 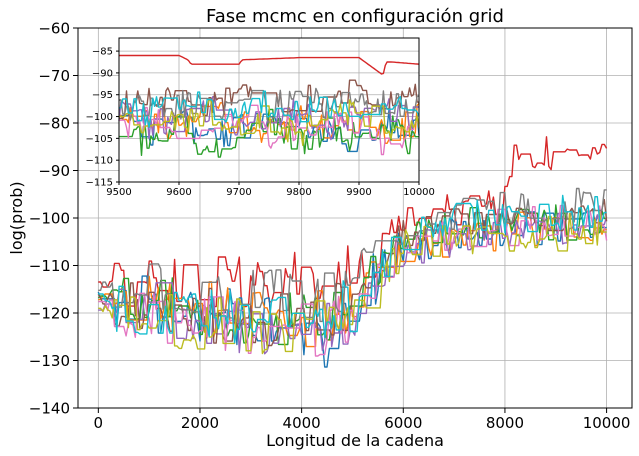 What do you see at coordinates (358, 192) in the screenshot?
I see `inset-x-tick-label: 9900` at bounding box center [358, 192].